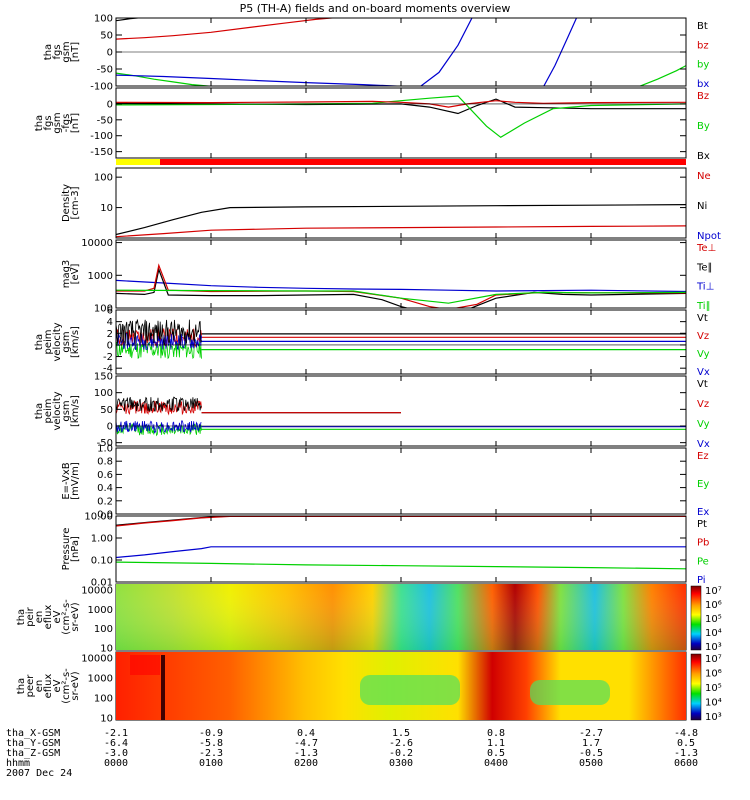  What do you see at coordinates (401, 296) in the screenshot?
I see `series-line-Ti∥` at bounding box center [401, 296].